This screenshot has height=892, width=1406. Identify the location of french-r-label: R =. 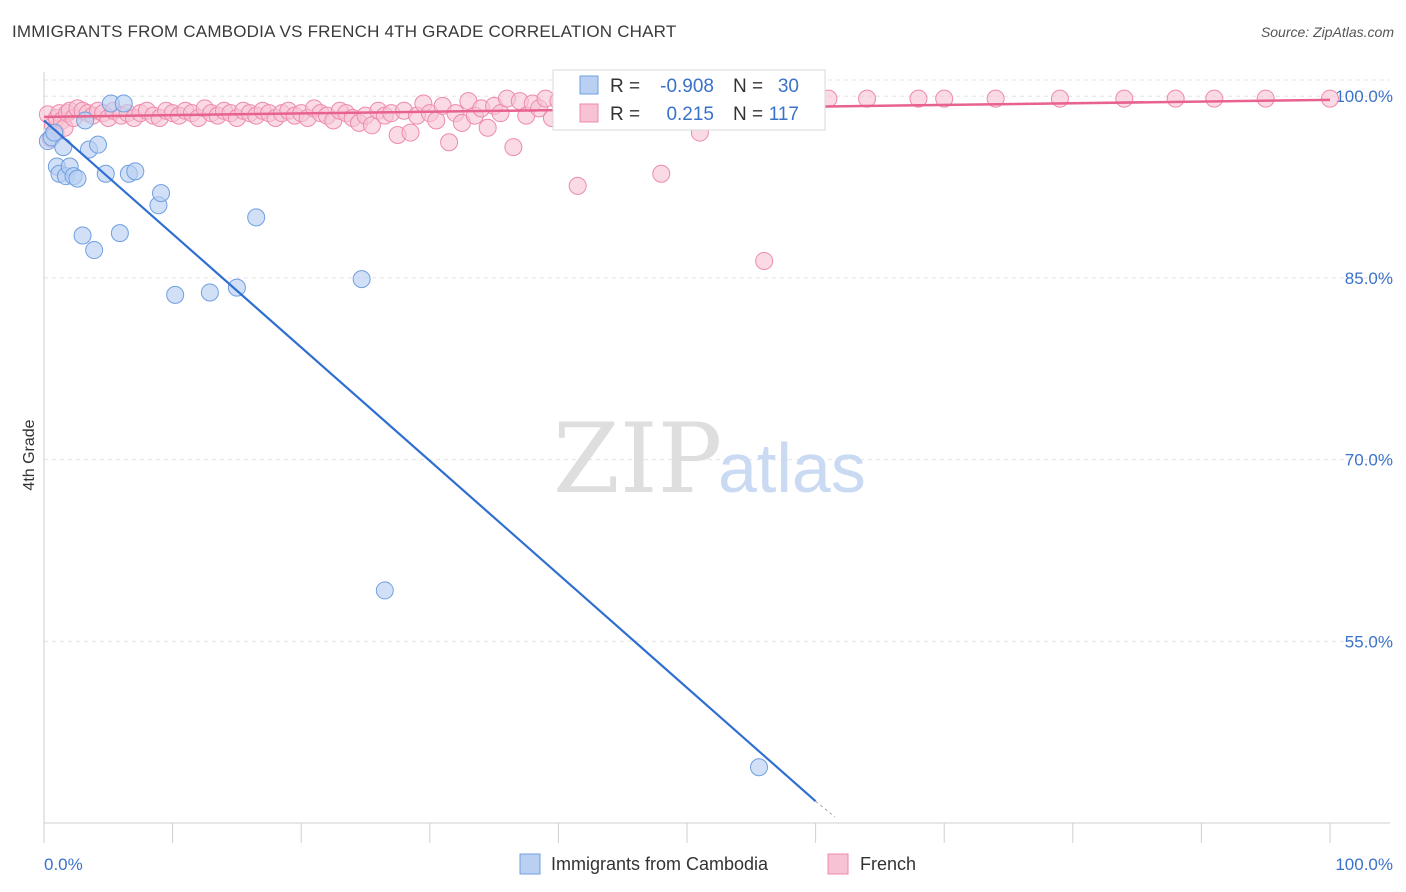
(625, 114).